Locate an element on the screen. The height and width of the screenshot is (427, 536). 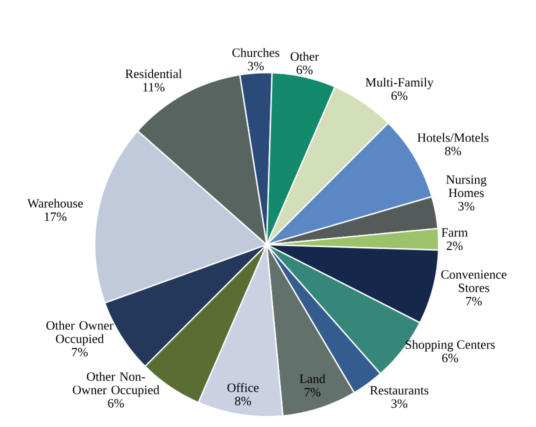
slice-label: Land is located at coordinates (313, 379).